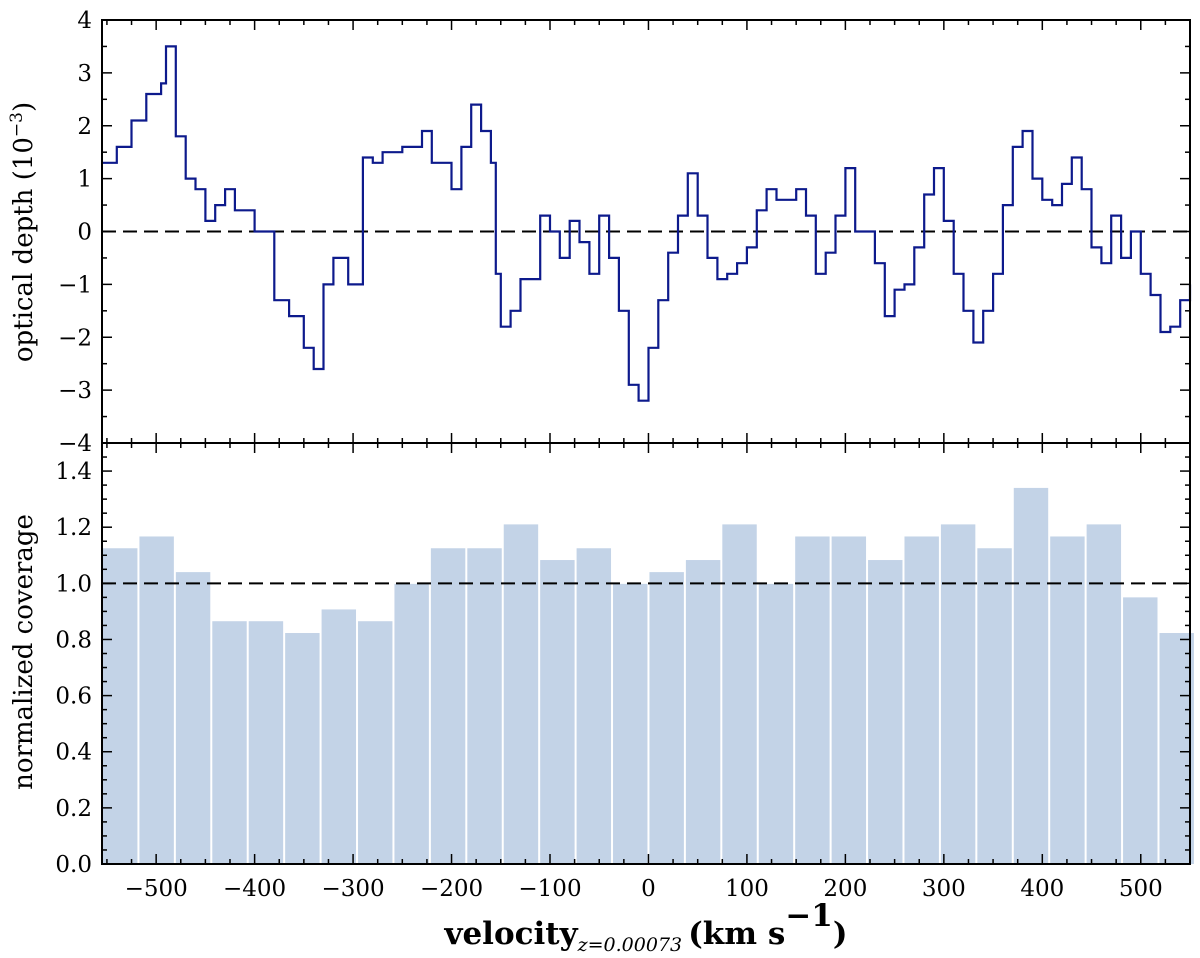 The image size is (1200, 958). Describe the element at coordinates (73, 753) in the screenshot. I see `coverage-tick-label: 0.4` at that location.